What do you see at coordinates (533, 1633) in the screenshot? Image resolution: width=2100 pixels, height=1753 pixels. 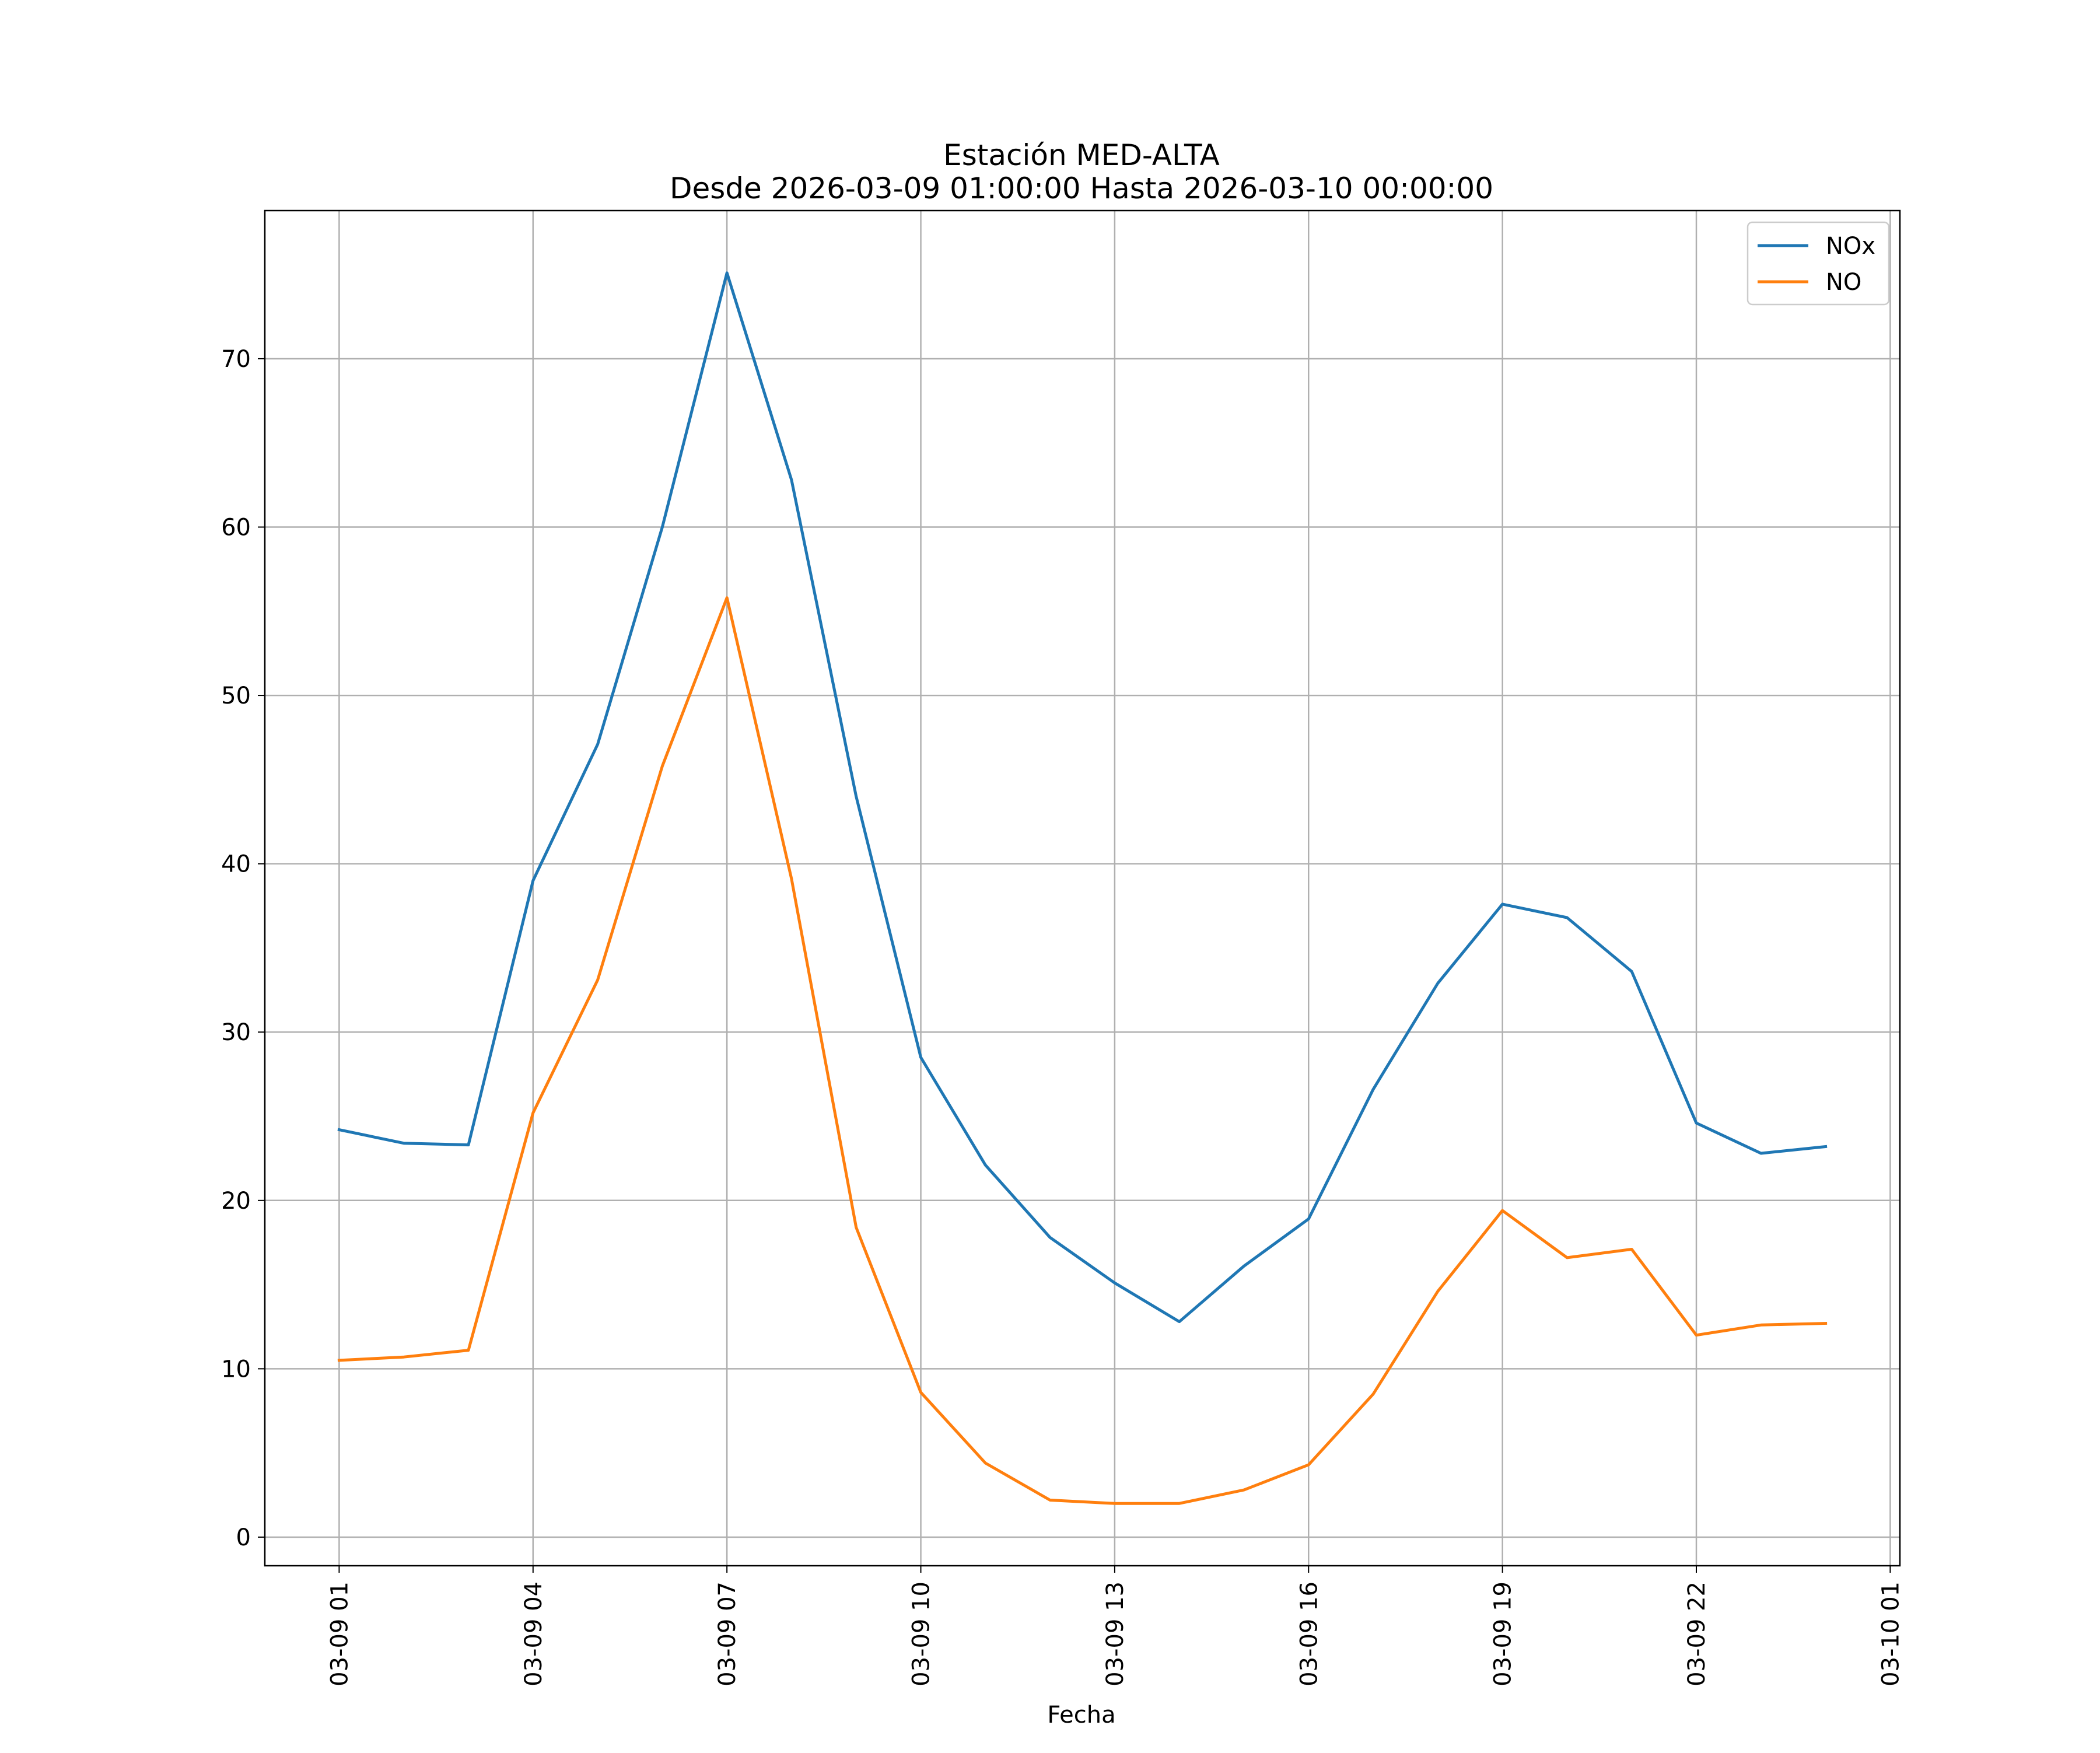 I see `x-tick-label: 03-09 04` at bounding box center [533, 1633].